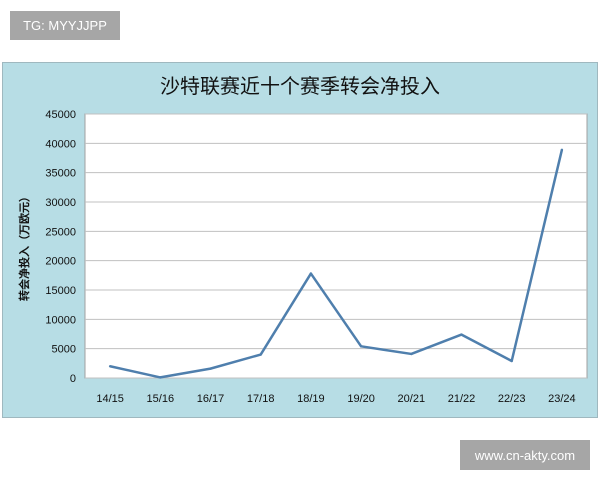 This screenshot has height=480, width=600. Describe the element at coordinates (261, 399) in the screenshot. I see `x-tick-label: 17/18` at that location.